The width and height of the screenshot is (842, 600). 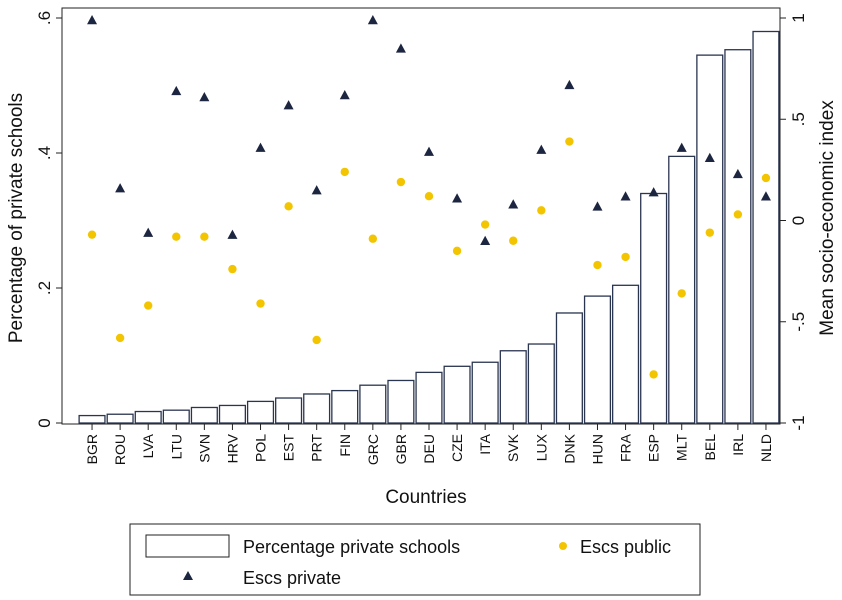 I want to click on escs-private-point-fra, so click(x=625, y=196).